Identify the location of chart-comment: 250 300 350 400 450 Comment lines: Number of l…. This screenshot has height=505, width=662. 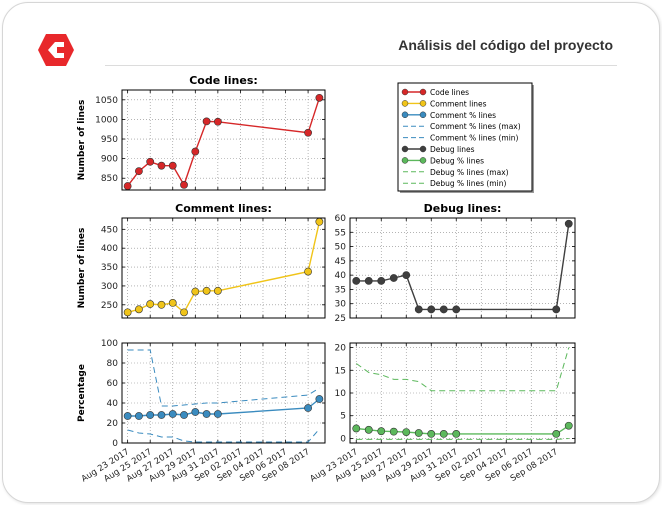
(201, 260).